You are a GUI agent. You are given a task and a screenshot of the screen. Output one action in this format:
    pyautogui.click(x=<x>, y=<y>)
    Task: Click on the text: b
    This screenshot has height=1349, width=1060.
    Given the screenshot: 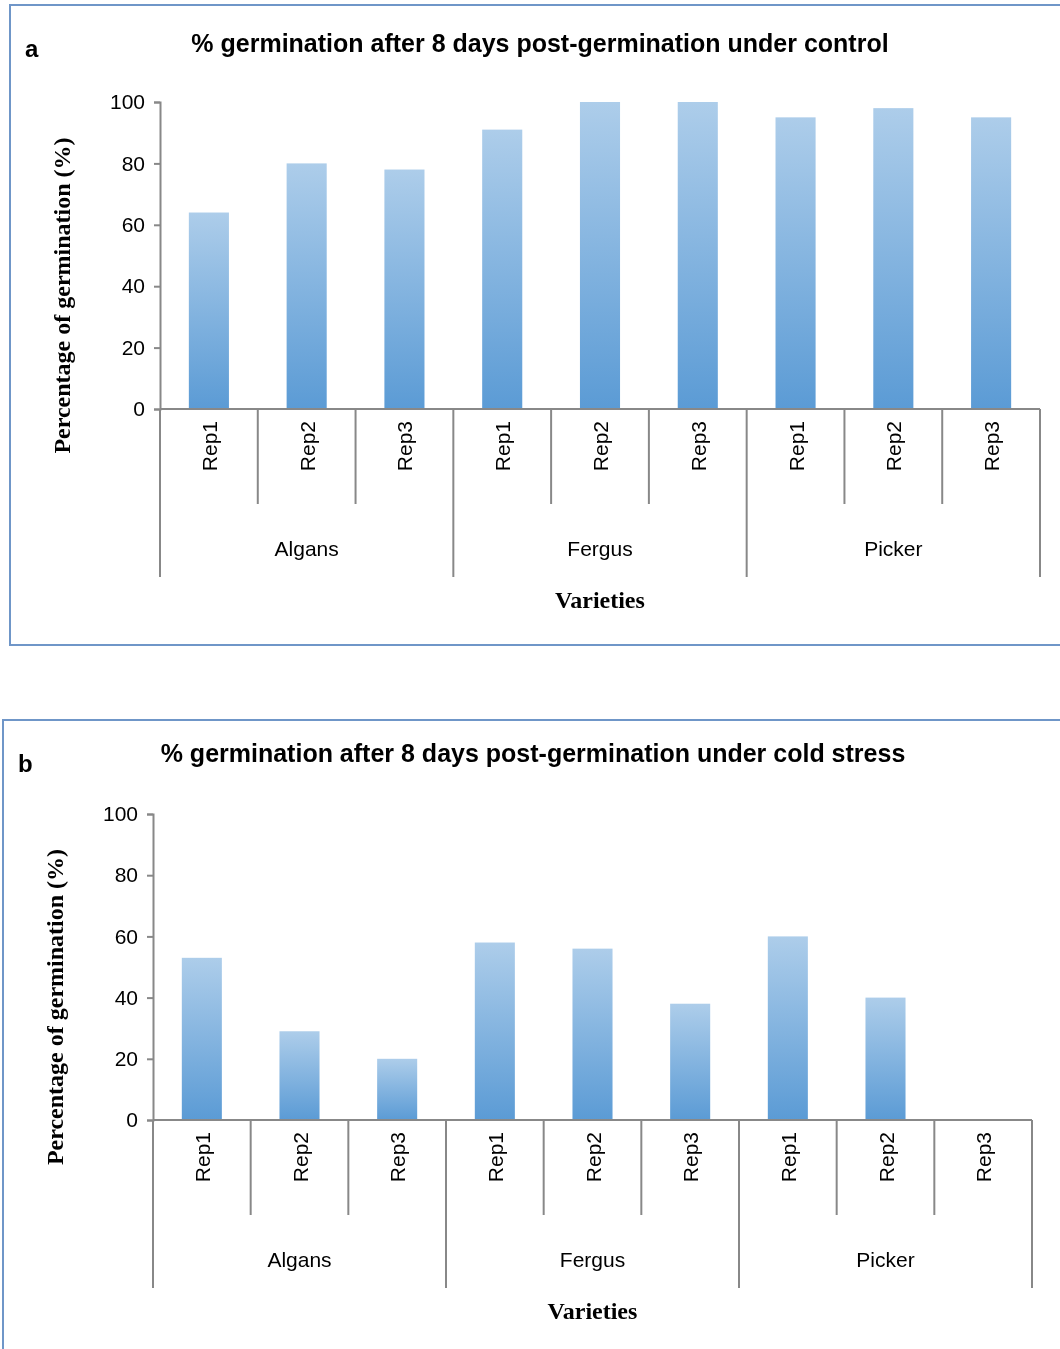 What is the action you would take?
    pyautogui.click(x=25, y=763)
    